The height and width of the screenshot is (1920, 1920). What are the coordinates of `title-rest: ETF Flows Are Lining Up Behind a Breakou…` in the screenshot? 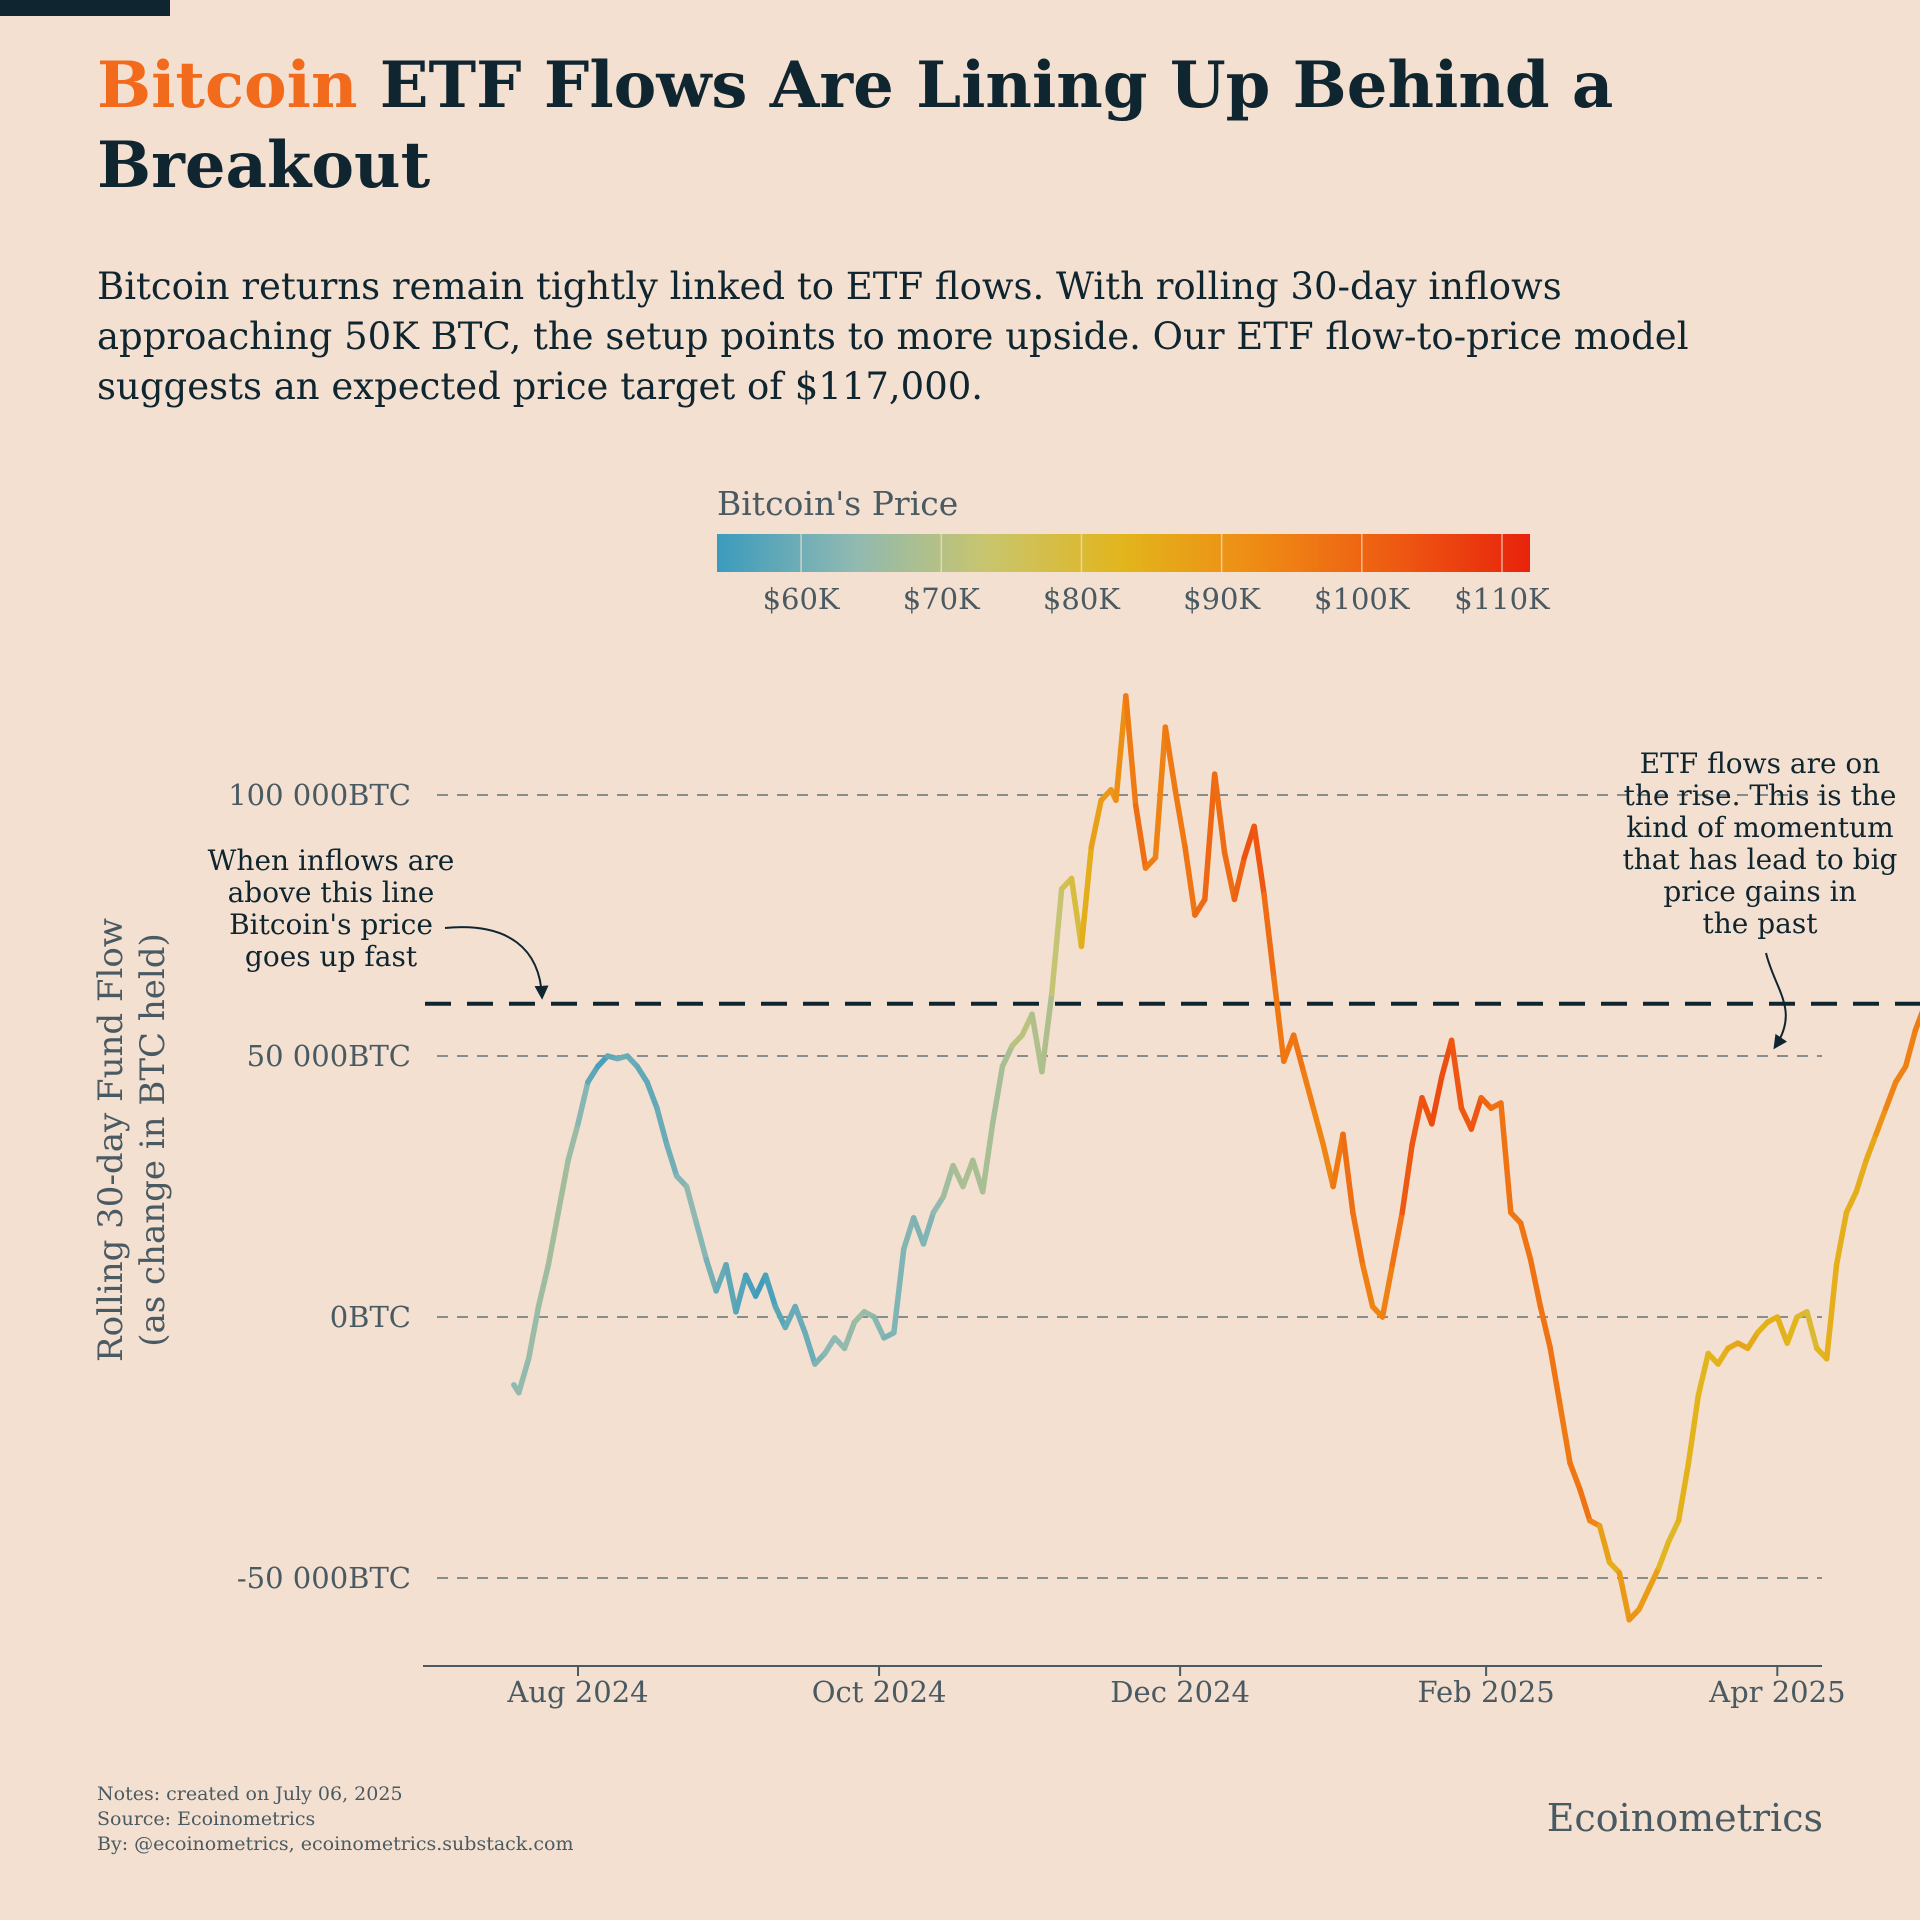 It's located at (855, 125).